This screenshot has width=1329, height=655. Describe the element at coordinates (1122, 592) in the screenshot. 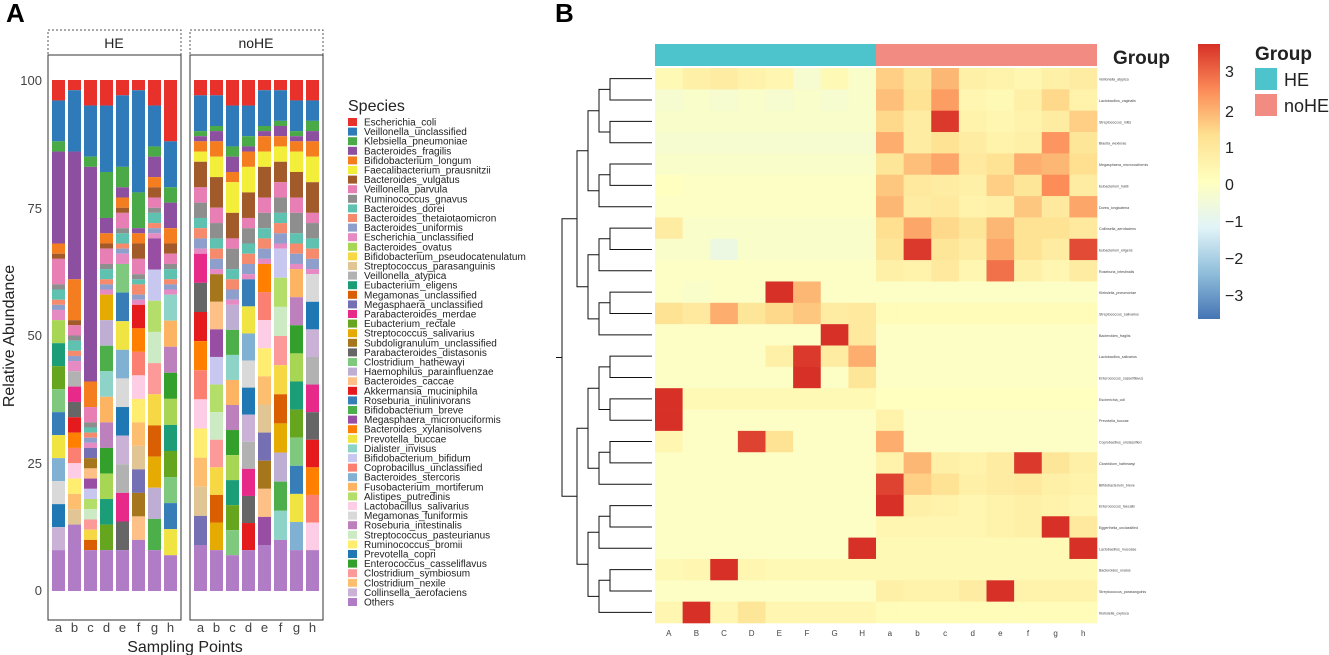

I see `row-label: Streptococcus_parasanguinis` at that location.